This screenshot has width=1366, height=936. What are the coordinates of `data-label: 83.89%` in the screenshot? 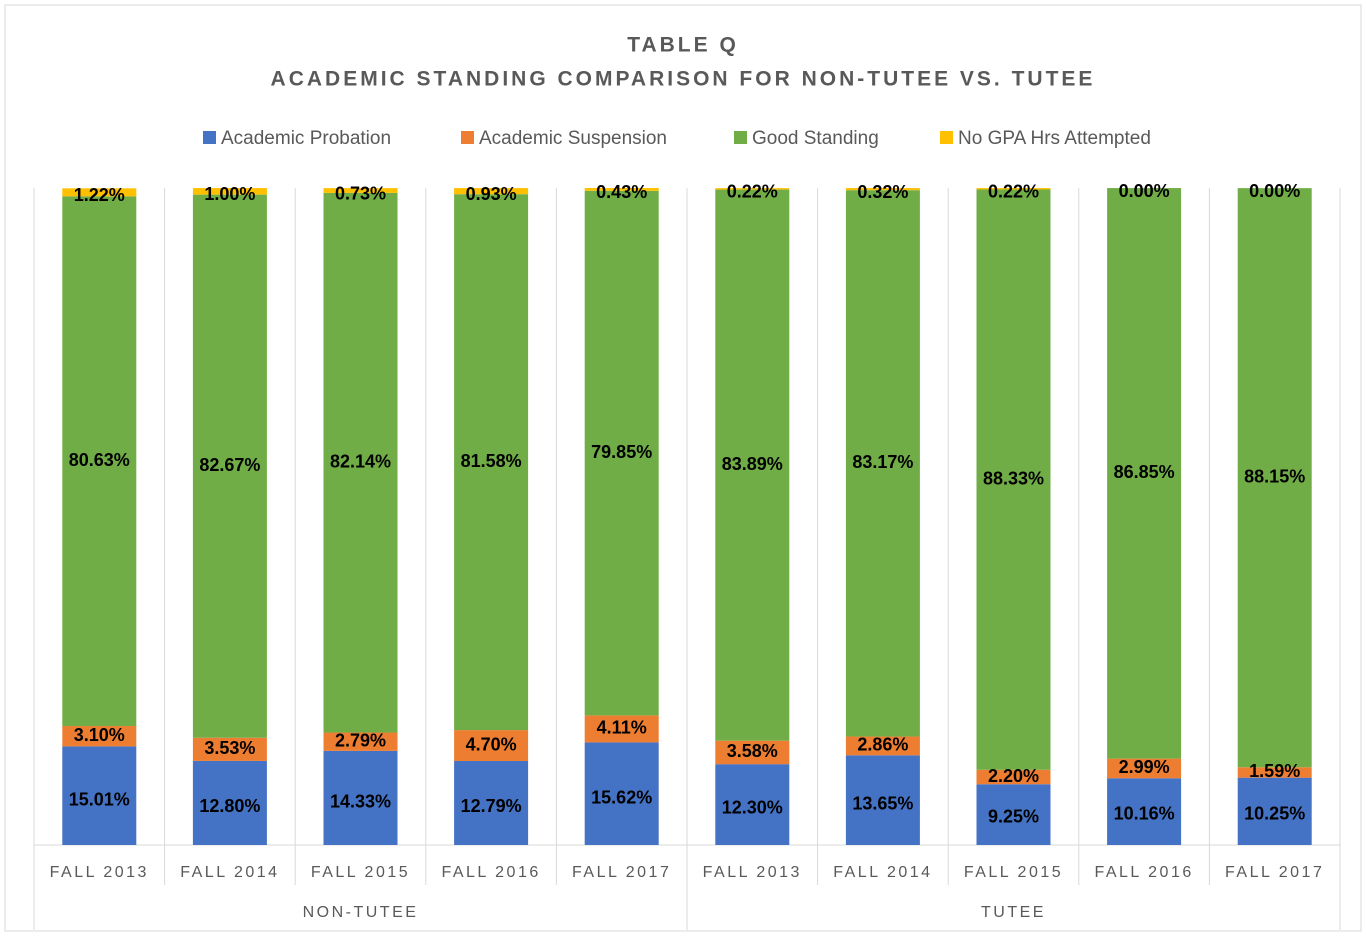 It's located at (752, 464).